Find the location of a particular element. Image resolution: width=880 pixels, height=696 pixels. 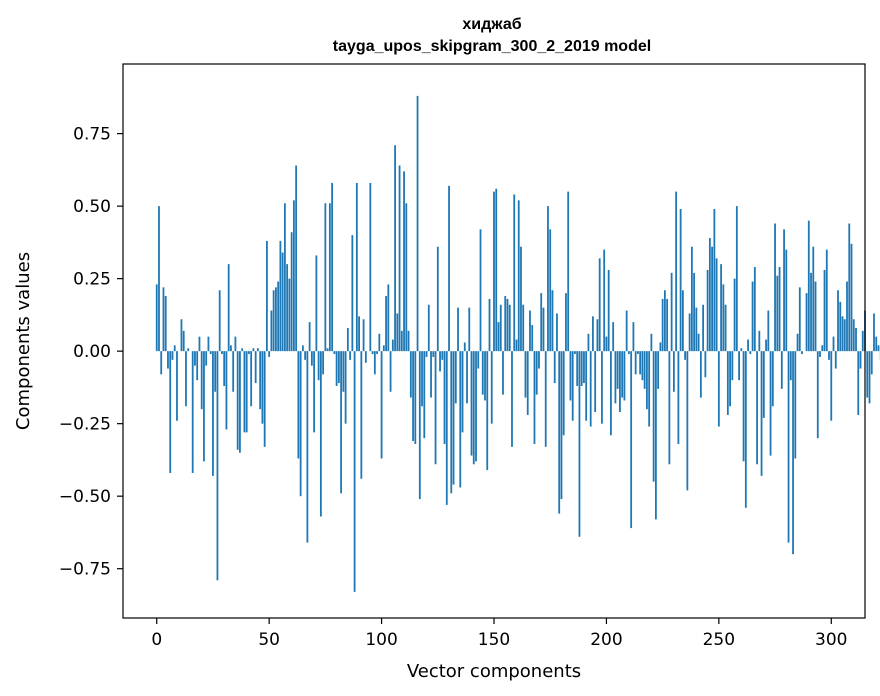

x-tick-label: 300 is located at coordinates (831, 640).